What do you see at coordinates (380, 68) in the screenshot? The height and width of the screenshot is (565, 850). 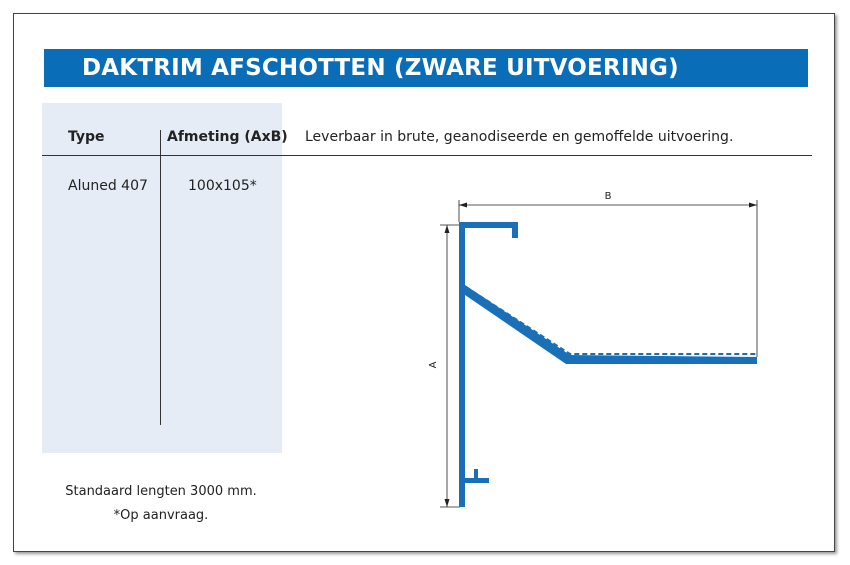 I see `title: DAKTRIM AFSCHOTTEN (ZWARE UITVOERING)` at bounding box center [380, 68].